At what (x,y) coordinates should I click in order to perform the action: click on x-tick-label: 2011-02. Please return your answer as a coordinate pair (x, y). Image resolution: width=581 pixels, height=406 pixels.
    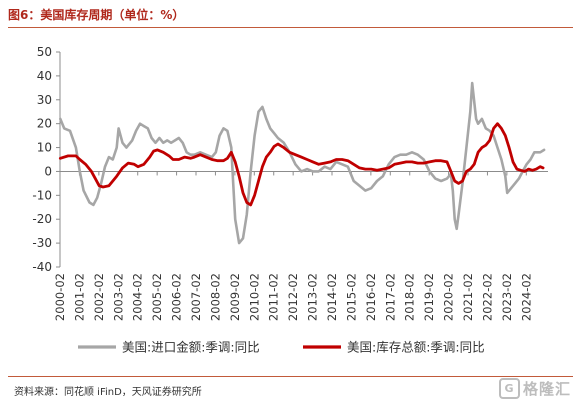
    Looking at the image, I should click on (274, 297).